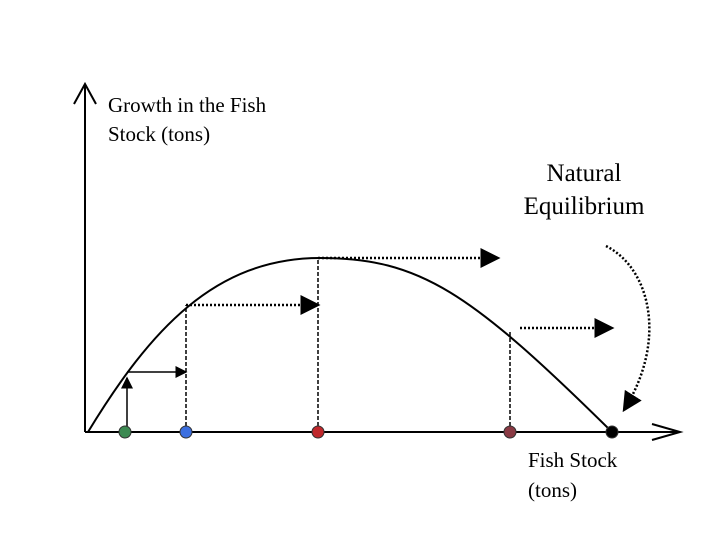 This screenshot has height=540, width=720. I want to click on x-axis-arrow, so click(667, 432).